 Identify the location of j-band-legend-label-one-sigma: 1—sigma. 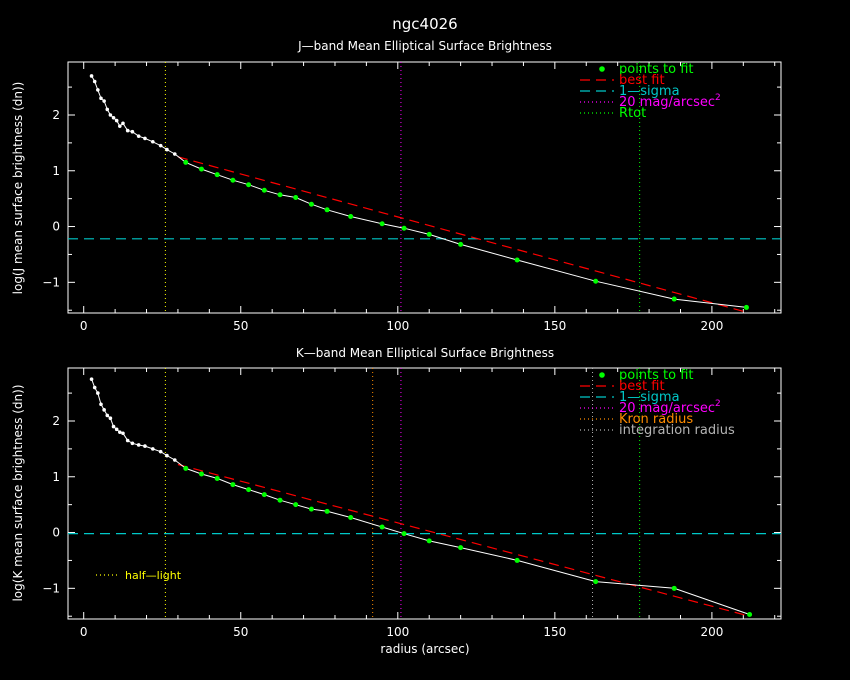
(649, 91).